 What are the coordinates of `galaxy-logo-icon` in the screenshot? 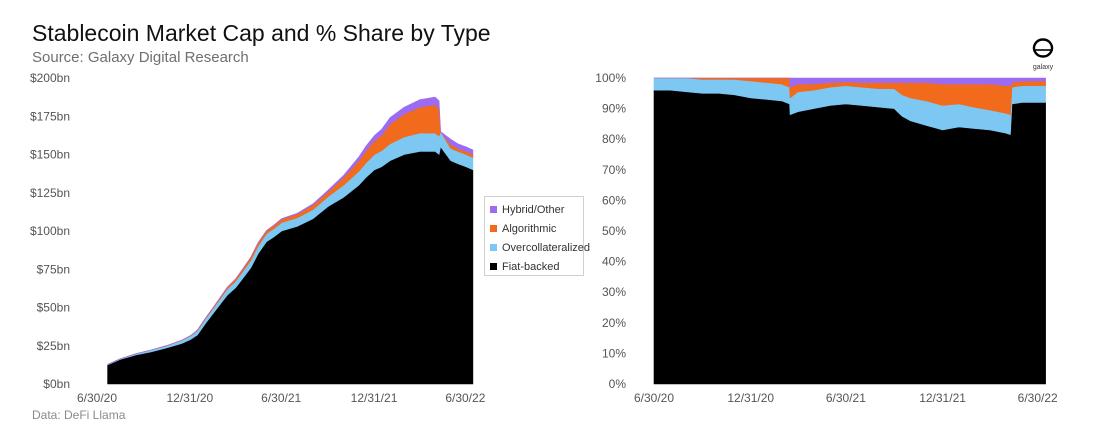 It's located at (1043, 48).